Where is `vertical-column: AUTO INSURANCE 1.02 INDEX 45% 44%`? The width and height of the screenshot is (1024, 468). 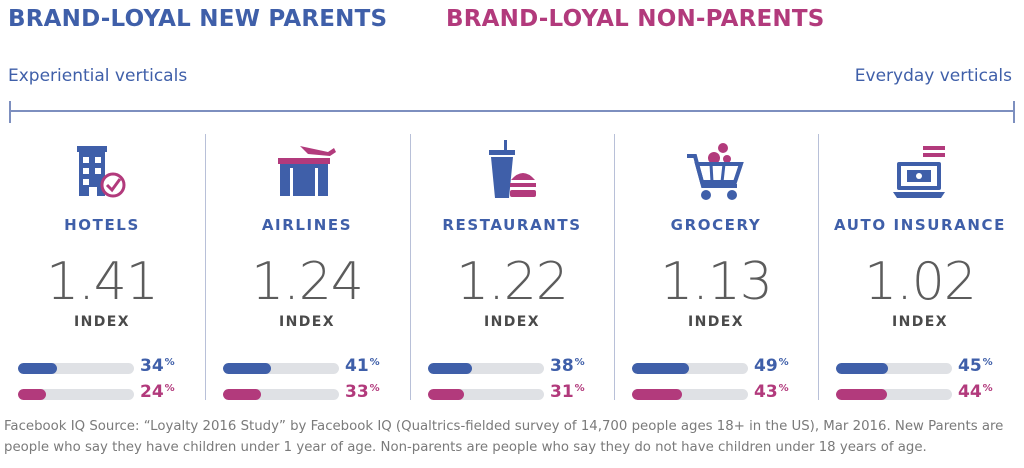 vertical-column: AUTO INSURANCE 1.02 INDEX 45% 44% is located at coordinates (920, 269).